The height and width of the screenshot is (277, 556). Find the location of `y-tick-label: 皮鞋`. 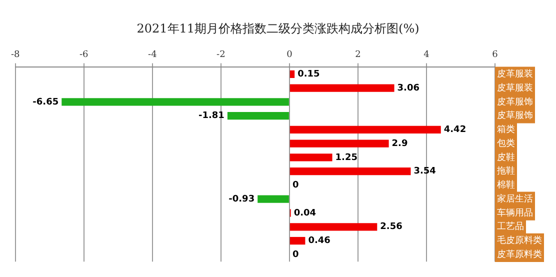

y-tick-label: 皮鞋 is located at coordinates (506, 157).